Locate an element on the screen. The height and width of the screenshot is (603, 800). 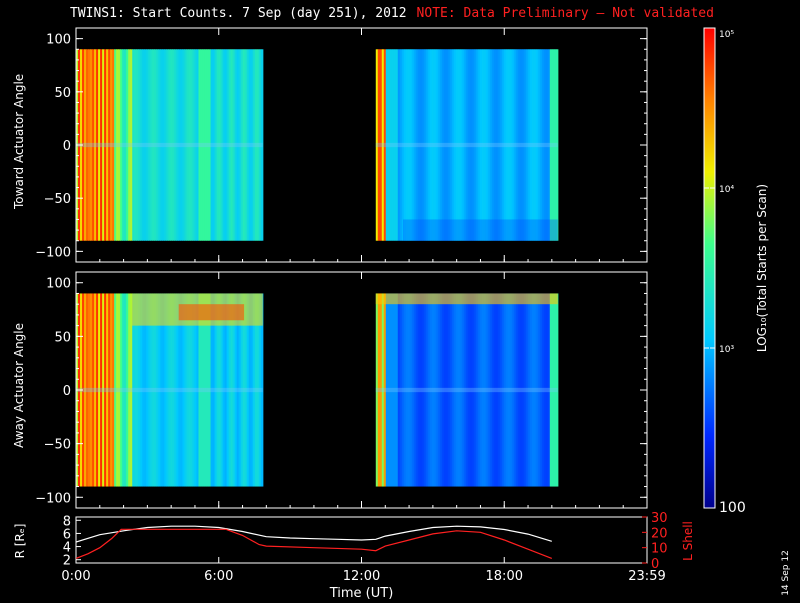
heatmap-top-band is located at coordinates (466, 299).